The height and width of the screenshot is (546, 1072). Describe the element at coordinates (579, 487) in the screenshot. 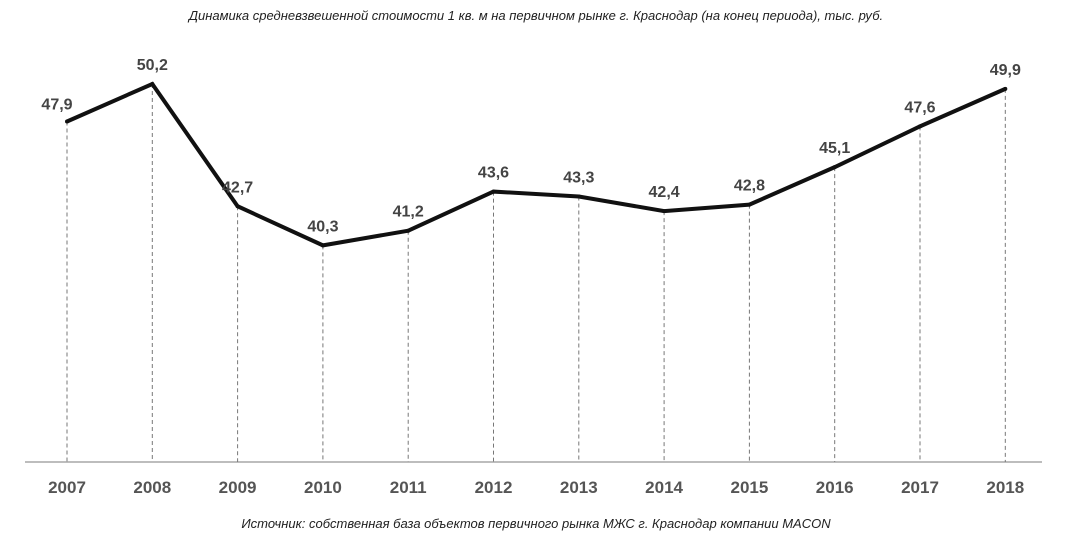

I see `x-tick-label: 2013` at that location.